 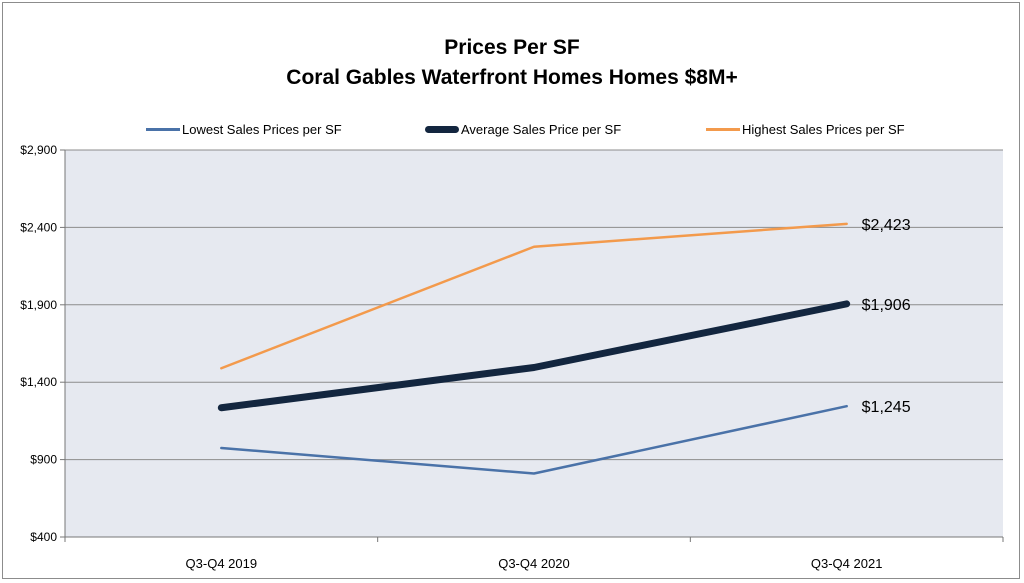 What do you see at coordinates (512, 47) in the screenshot?
I see `chart-title: Prices Per SF` at bounding box center [512, 47].